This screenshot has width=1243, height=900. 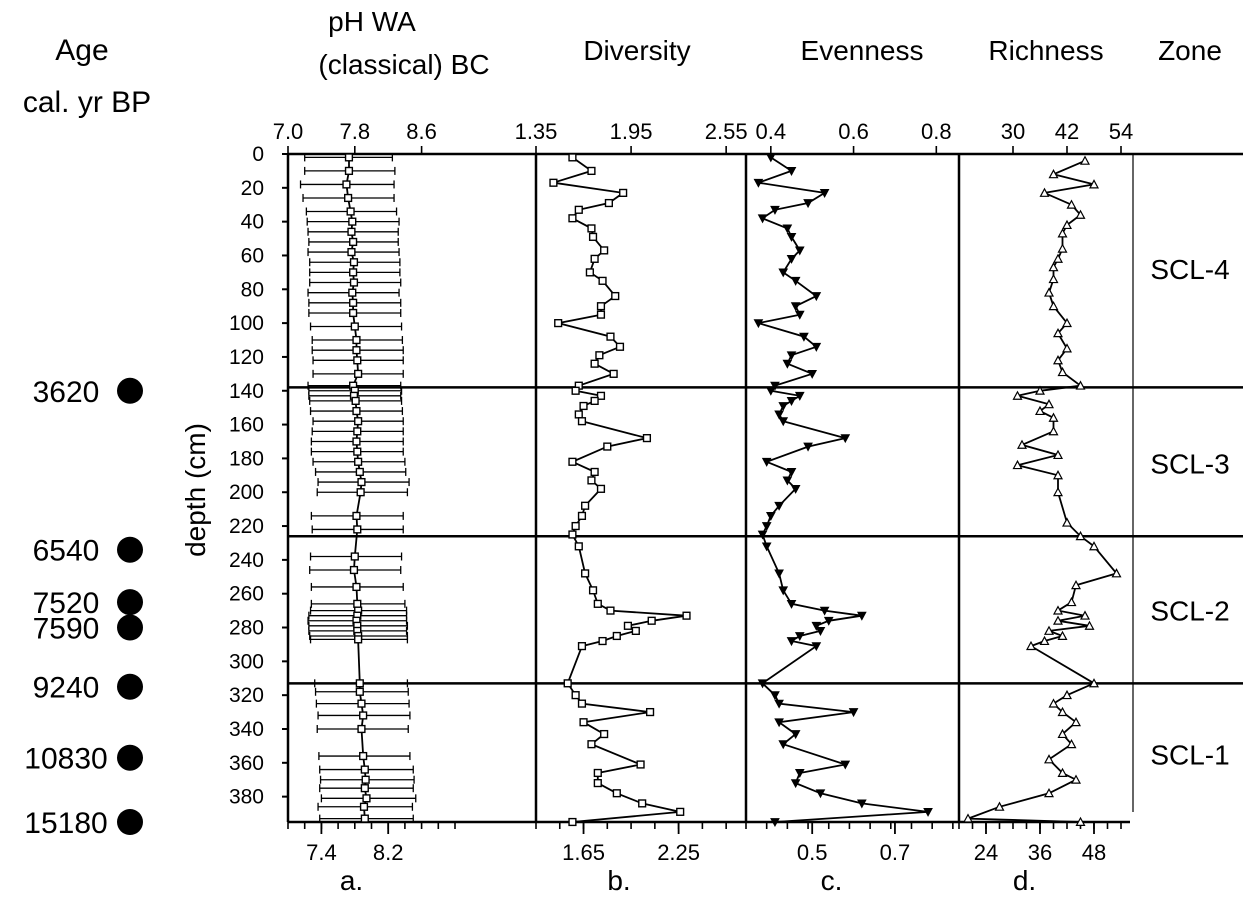 What do you see at coordinates (678, 852) in the screenshot?
I see `panel-b-bottom-tick-label: 2.25` at bounding box center [678, 852].